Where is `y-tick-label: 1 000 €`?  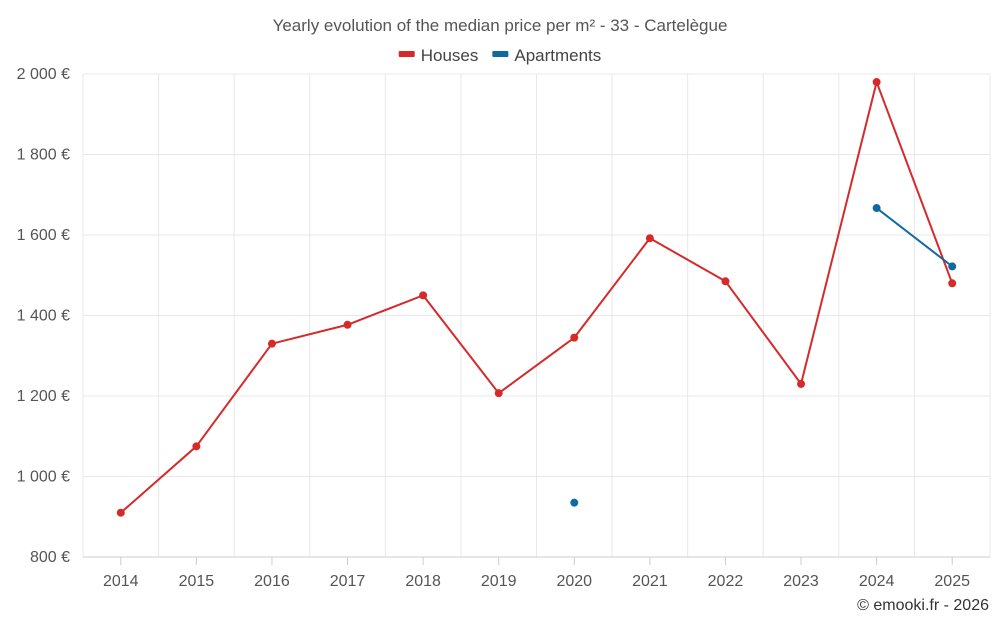 y-tick-label: 1 000 € is located at coordinates (43, 477).